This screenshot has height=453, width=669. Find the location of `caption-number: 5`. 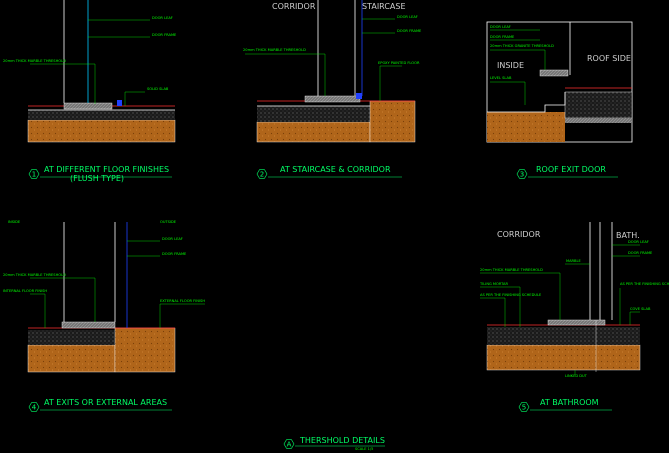

caption-number: 5 is located at coordinates (524, 408).